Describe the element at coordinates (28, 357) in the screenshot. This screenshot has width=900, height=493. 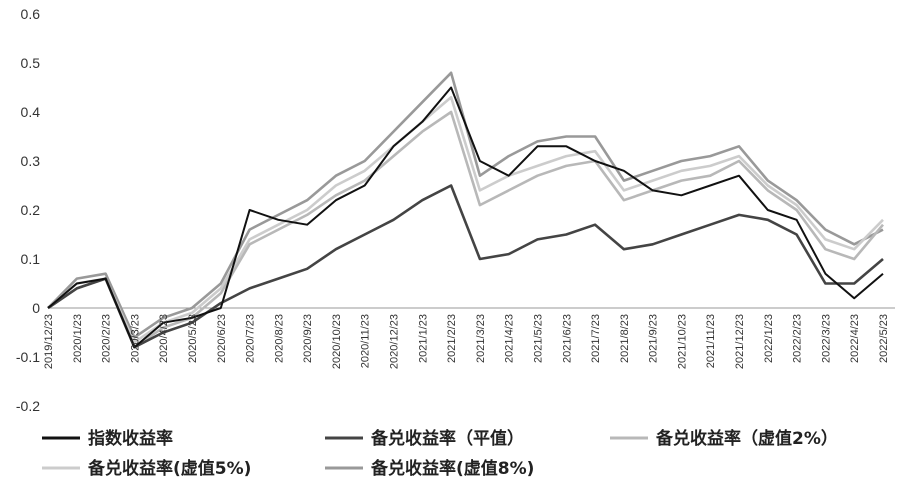
I see `y-tick-label: -0.1` at that location.